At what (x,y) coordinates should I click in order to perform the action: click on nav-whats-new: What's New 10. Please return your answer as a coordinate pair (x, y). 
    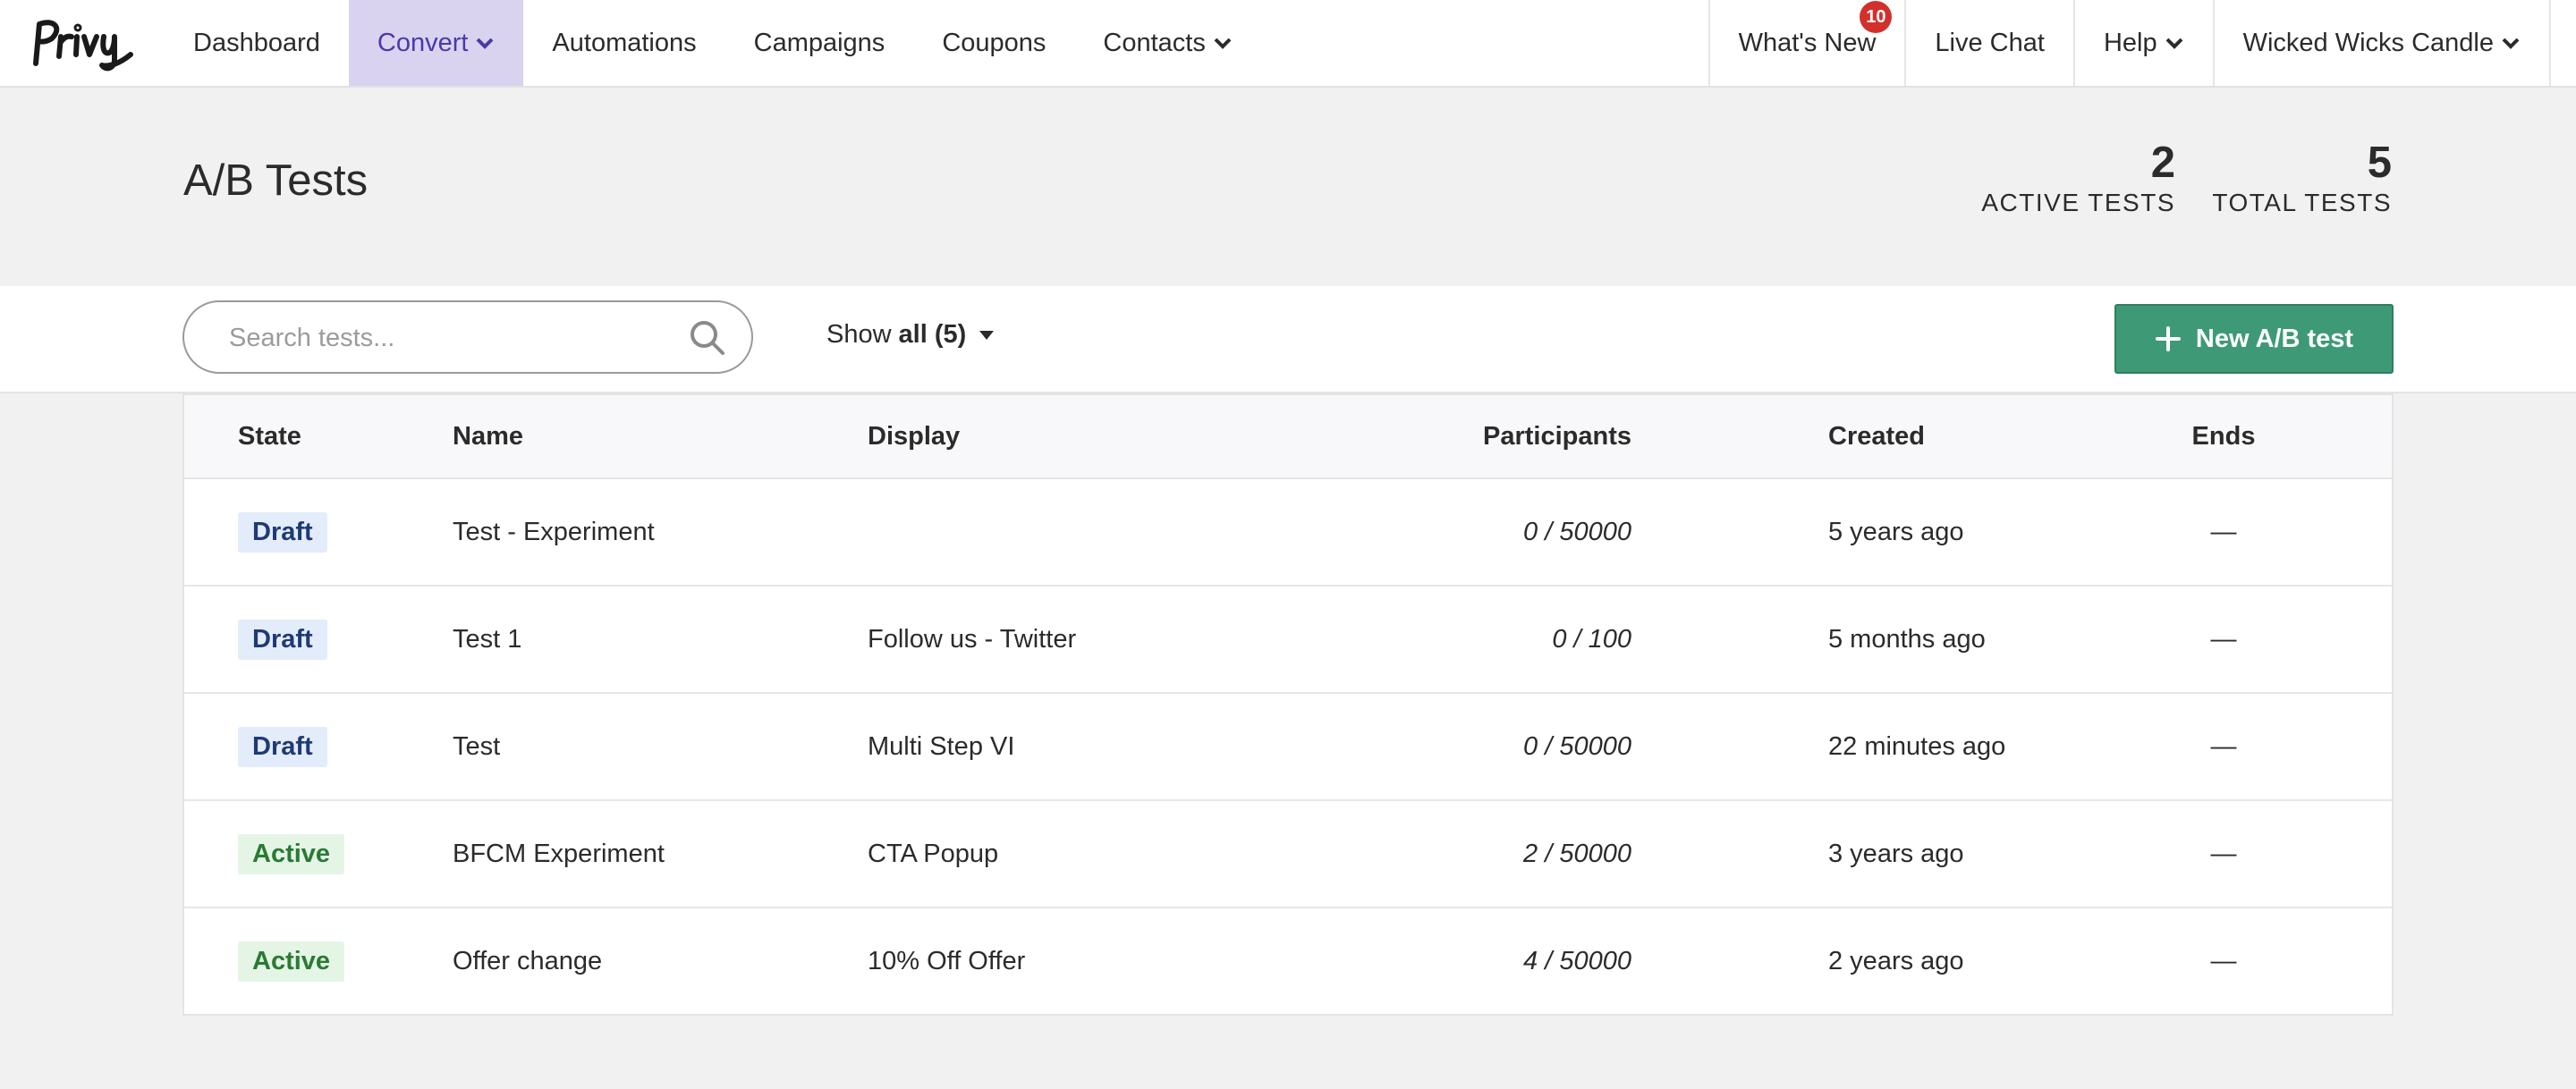
    Looking at the image, I should click on (1806, 43).